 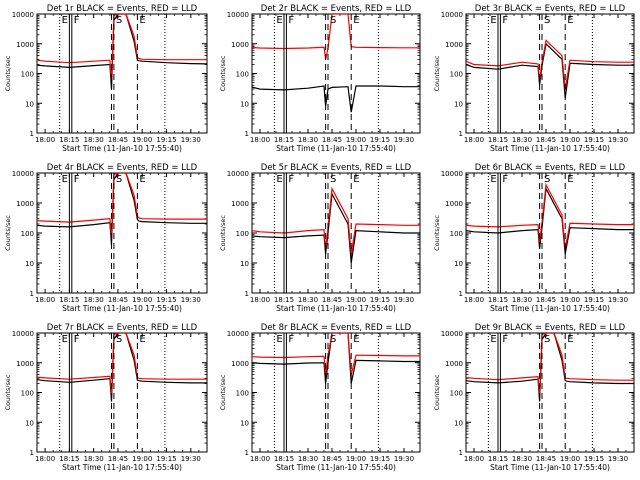 I want to click on panel-title: Det 3r BLACK = Events, RED = LLD, so click(x=550, y=9).